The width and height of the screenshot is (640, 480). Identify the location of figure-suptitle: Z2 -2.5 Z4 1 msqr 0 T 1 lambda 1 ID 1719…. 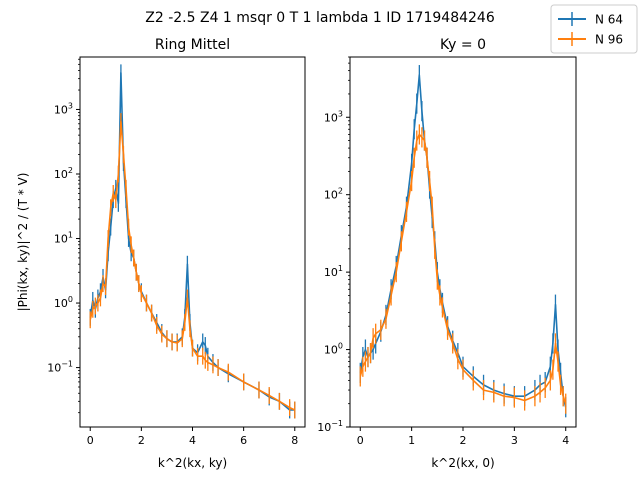
(320, 18).